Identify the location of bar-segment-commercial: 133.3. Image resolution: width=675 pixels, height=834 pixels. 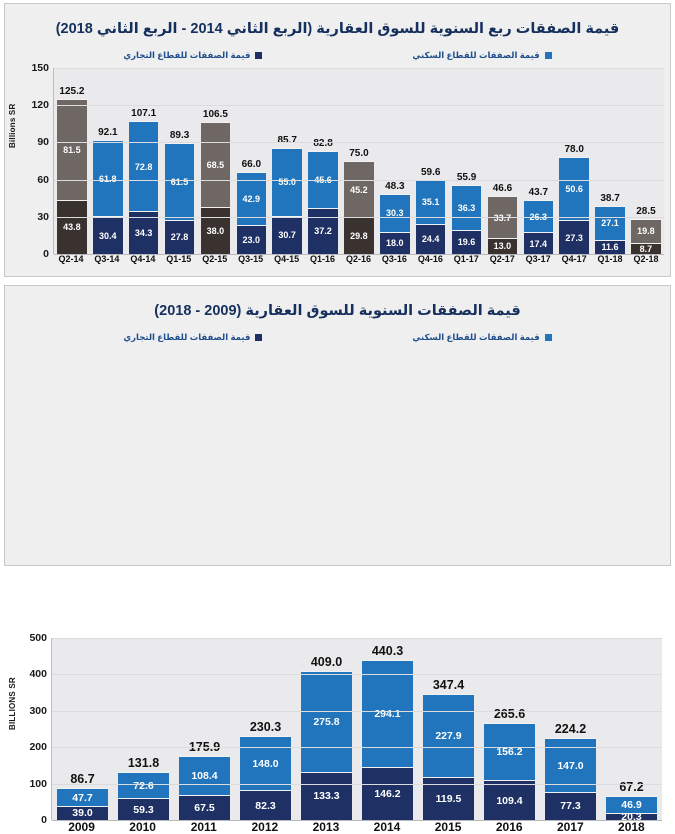
(326, 795).